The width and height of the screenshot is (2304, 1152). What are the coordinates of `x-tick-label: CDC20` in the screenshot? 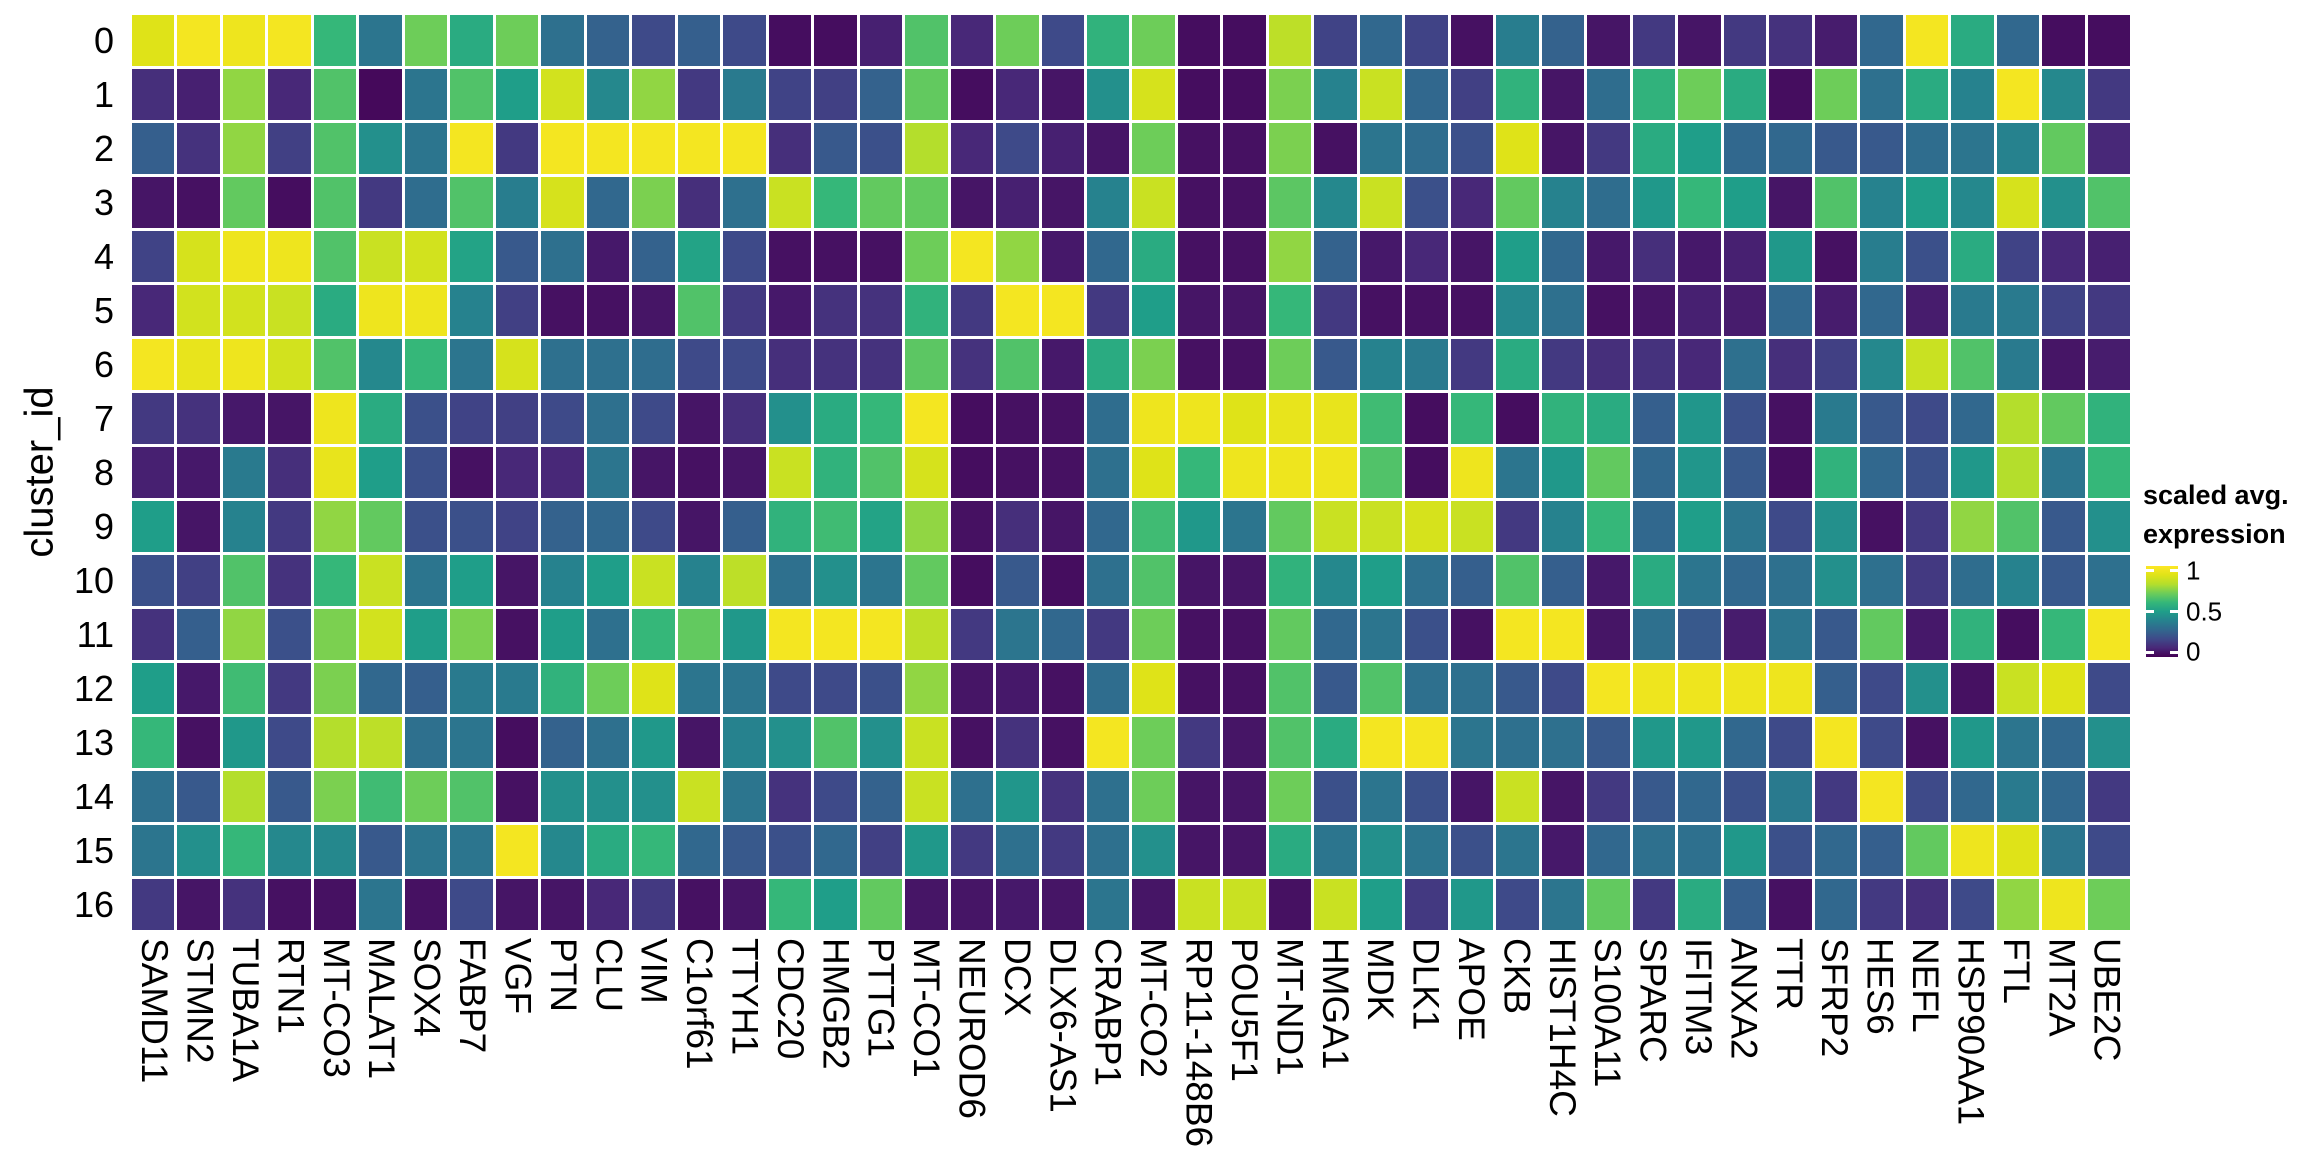 It's located at (790, 999).